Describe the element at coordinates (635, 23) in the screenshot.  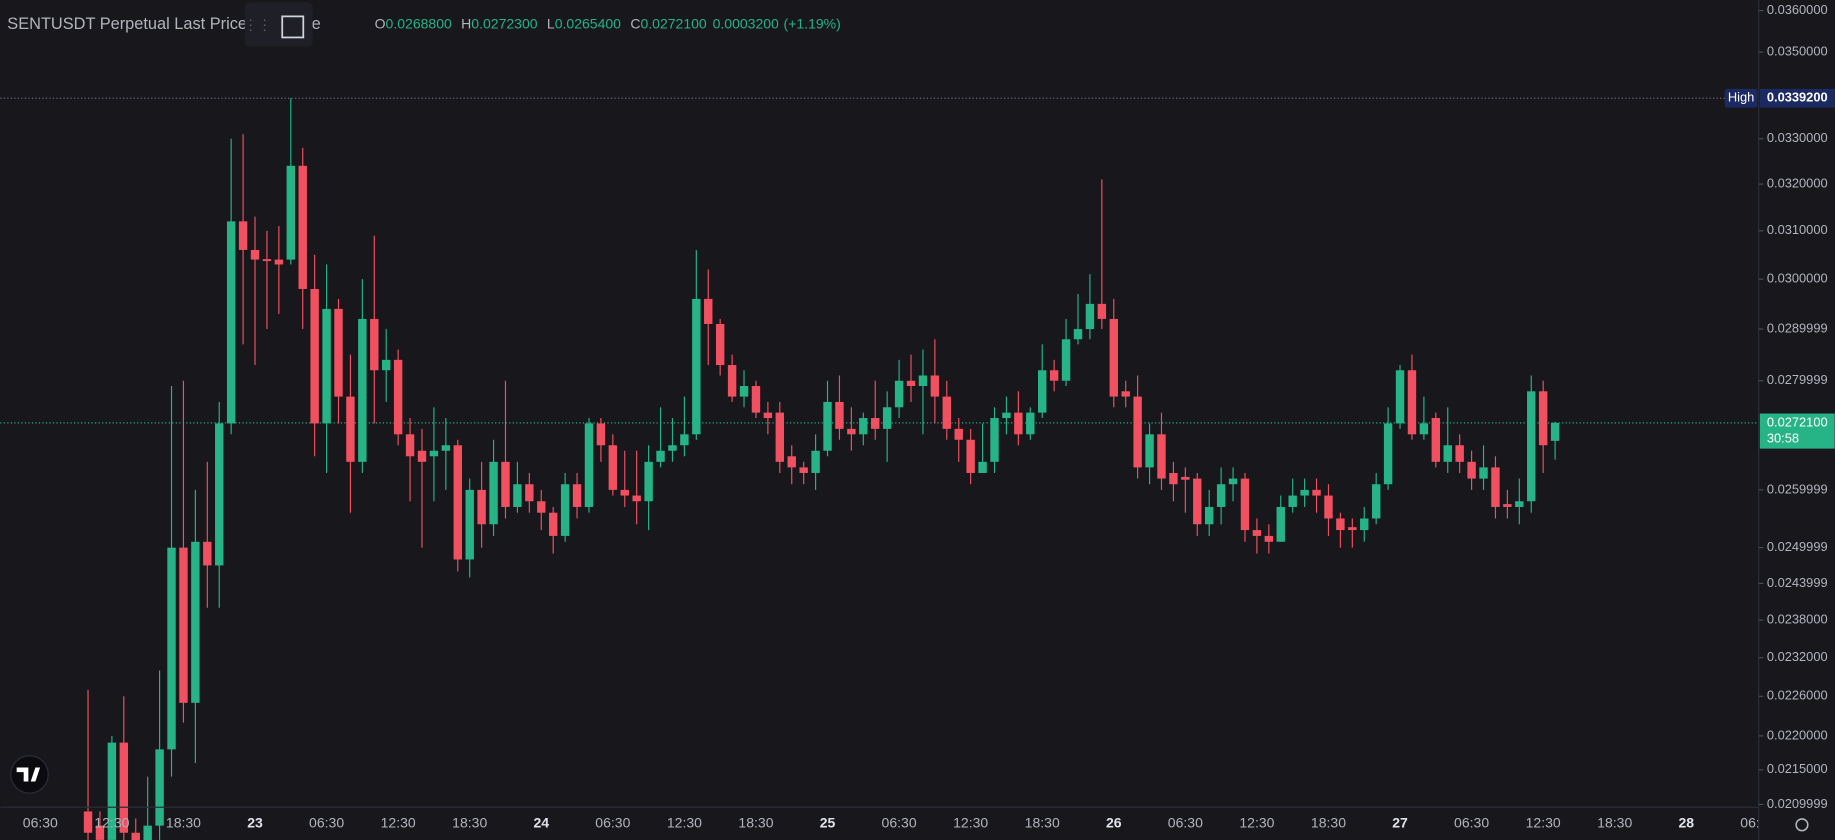
I see `ohlc-key: C` at that location.